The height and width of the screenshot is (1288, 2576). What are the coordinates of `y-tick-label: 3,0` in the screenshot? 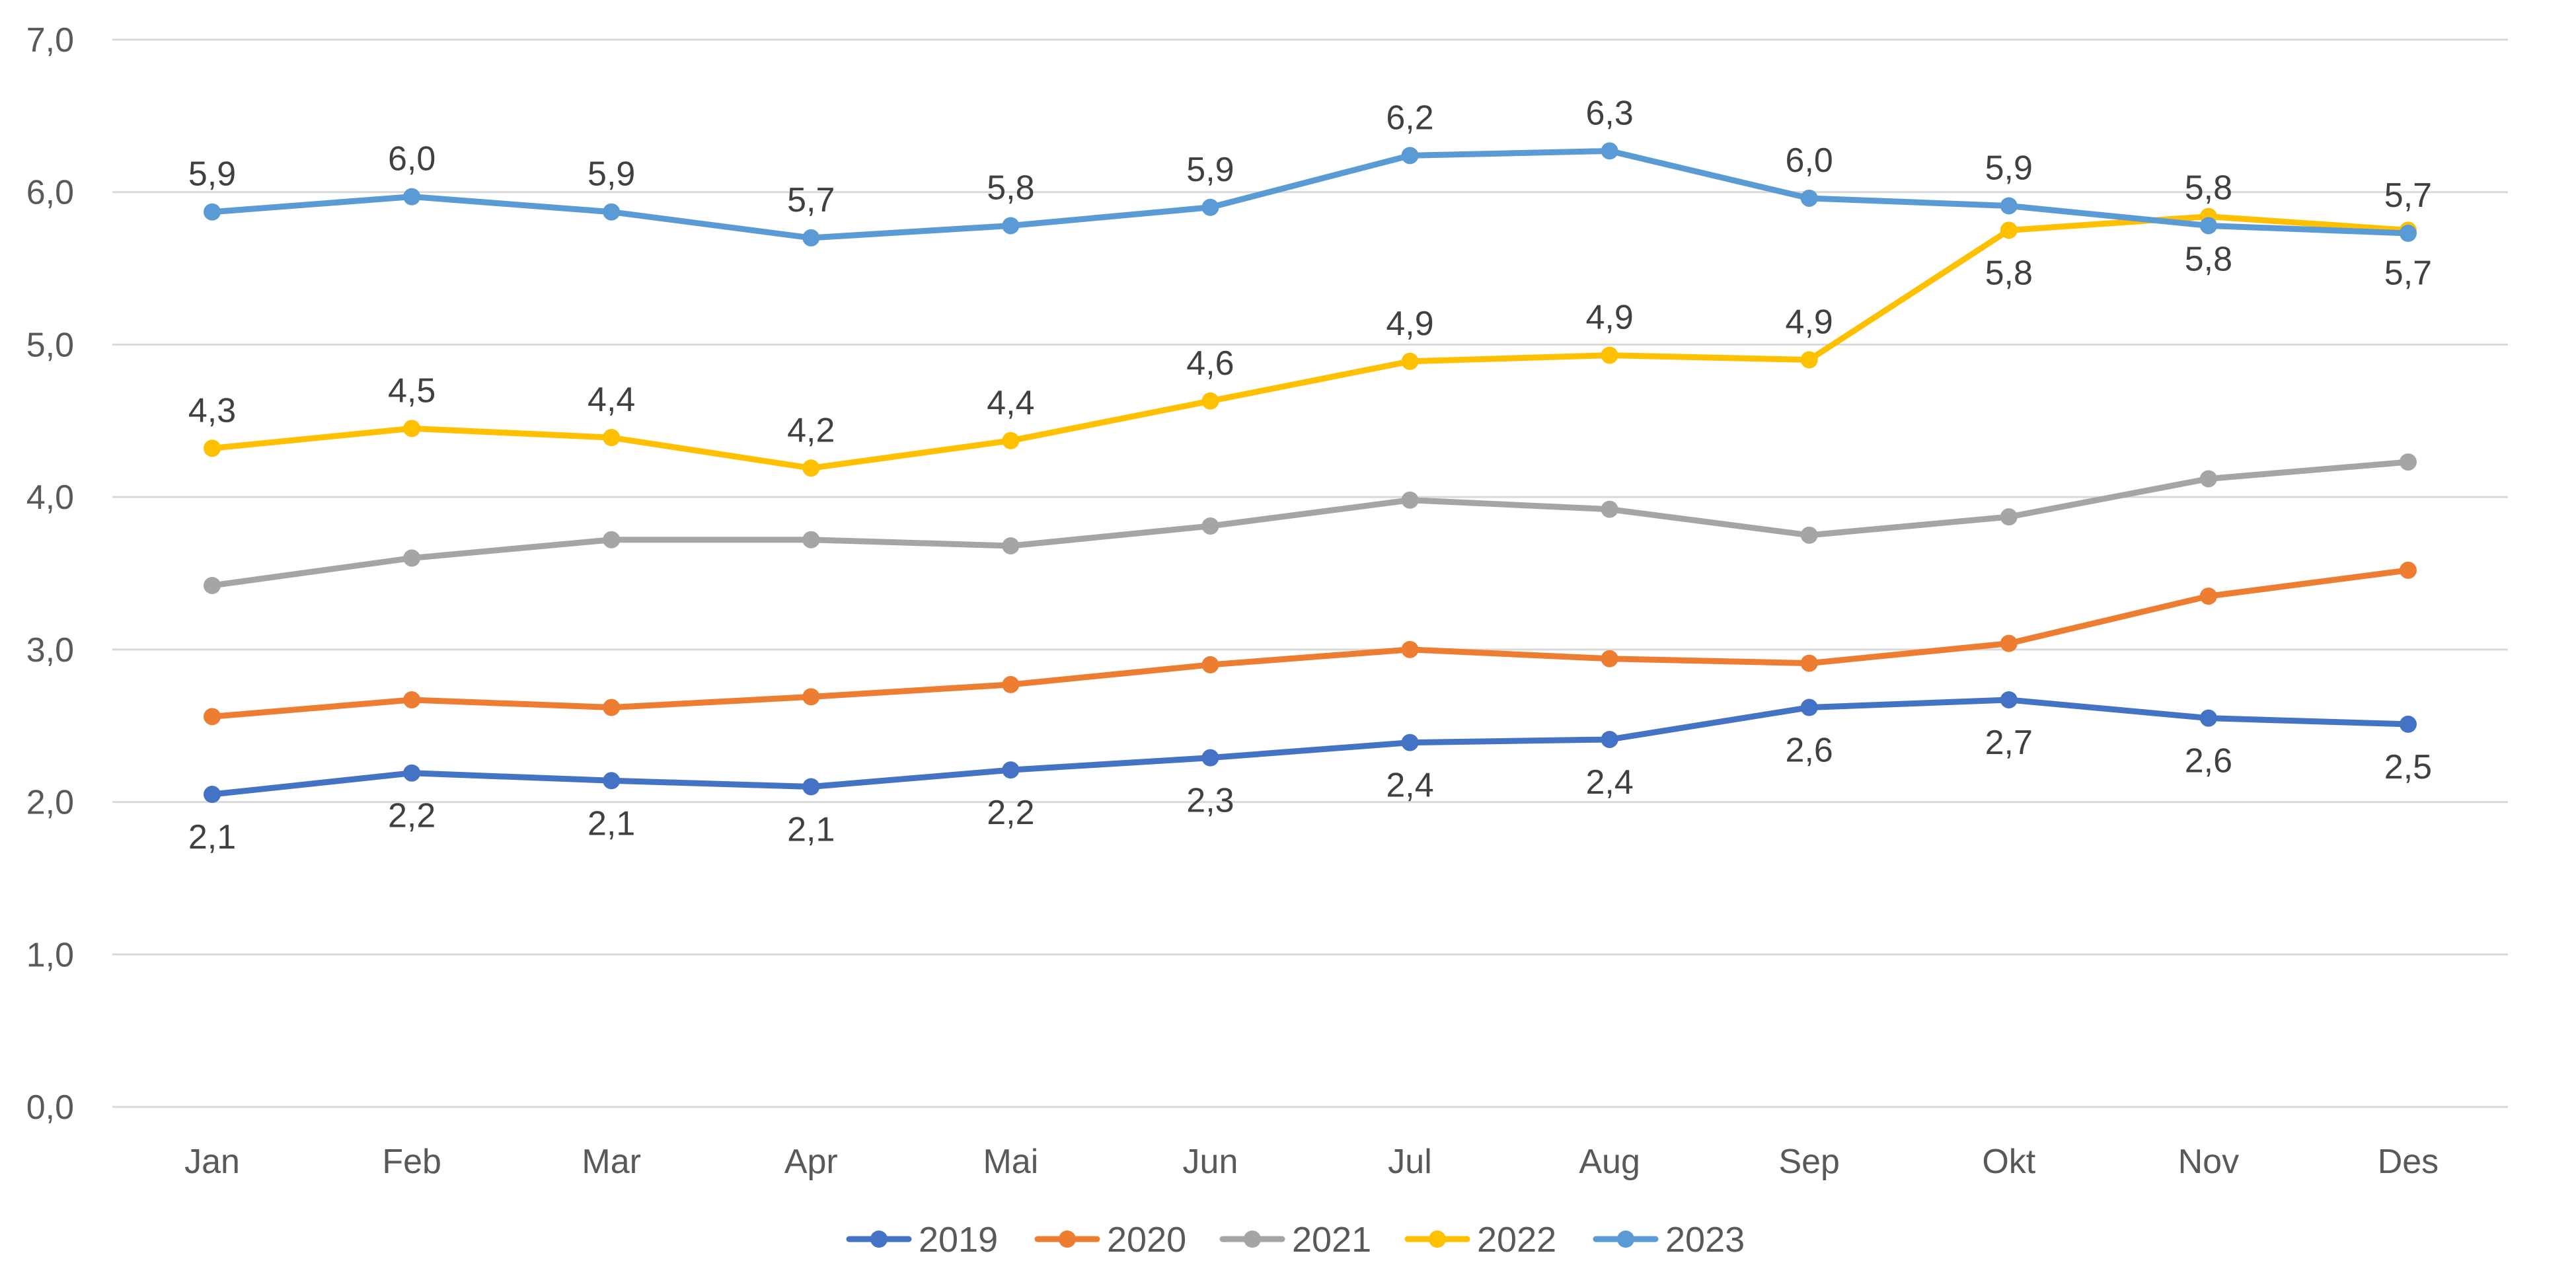 It's located at (50, 650).